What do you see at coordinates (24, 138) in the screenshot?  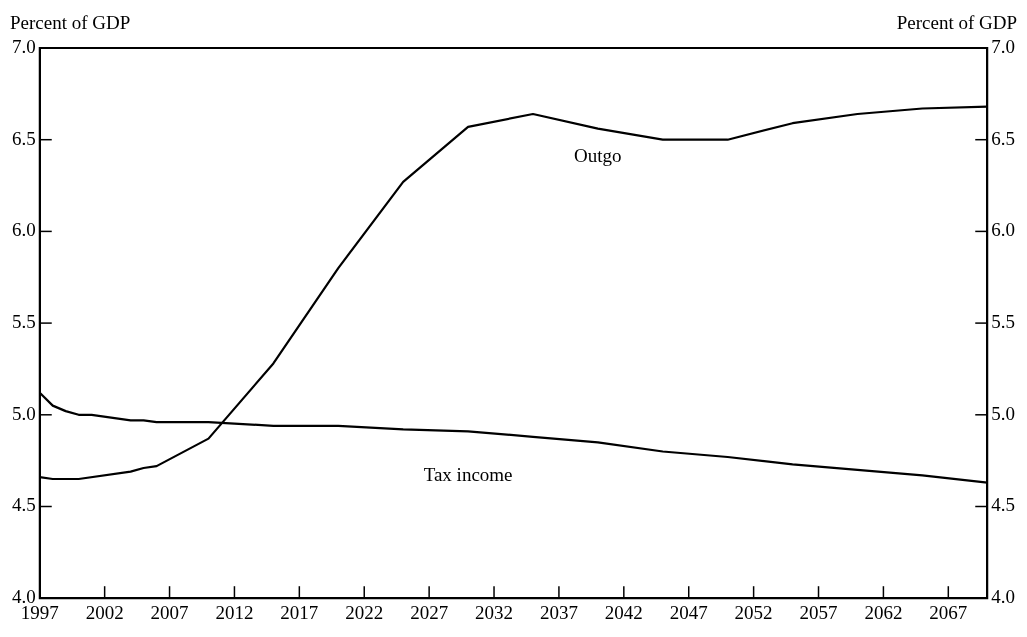 I see `y-tick-label: 6.5` at bounding box center [24, 138].